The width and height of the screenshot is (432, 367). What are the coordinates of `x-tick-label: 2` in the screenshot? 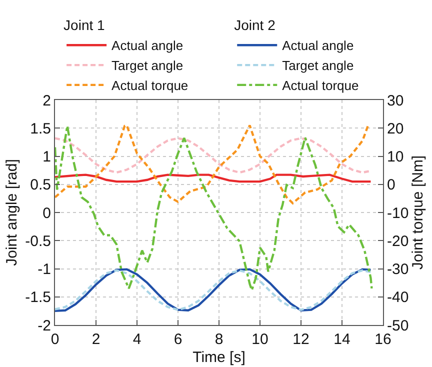 It's located at (96, 339).